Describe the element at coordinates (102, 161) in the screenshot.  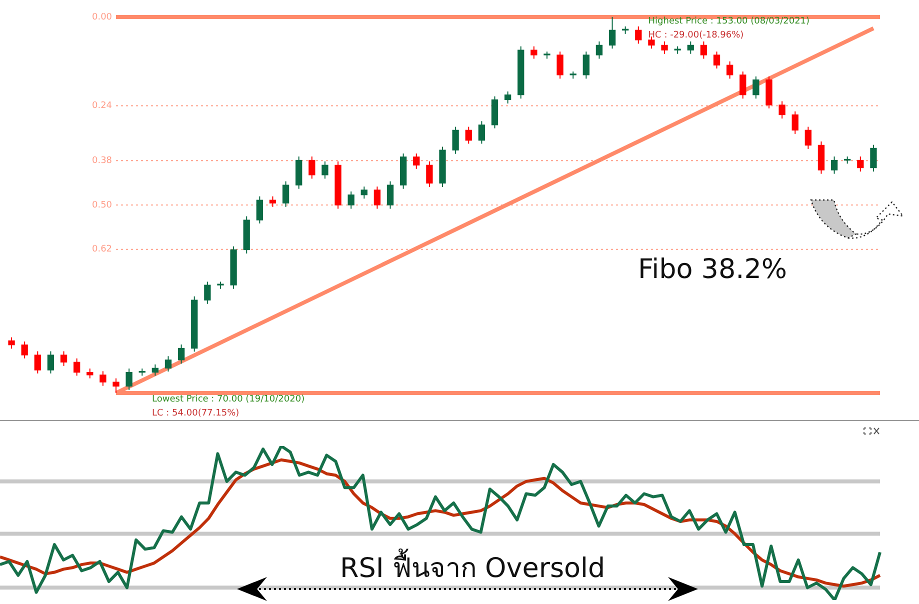
I see `y-tick-label: 0.38` at that location.